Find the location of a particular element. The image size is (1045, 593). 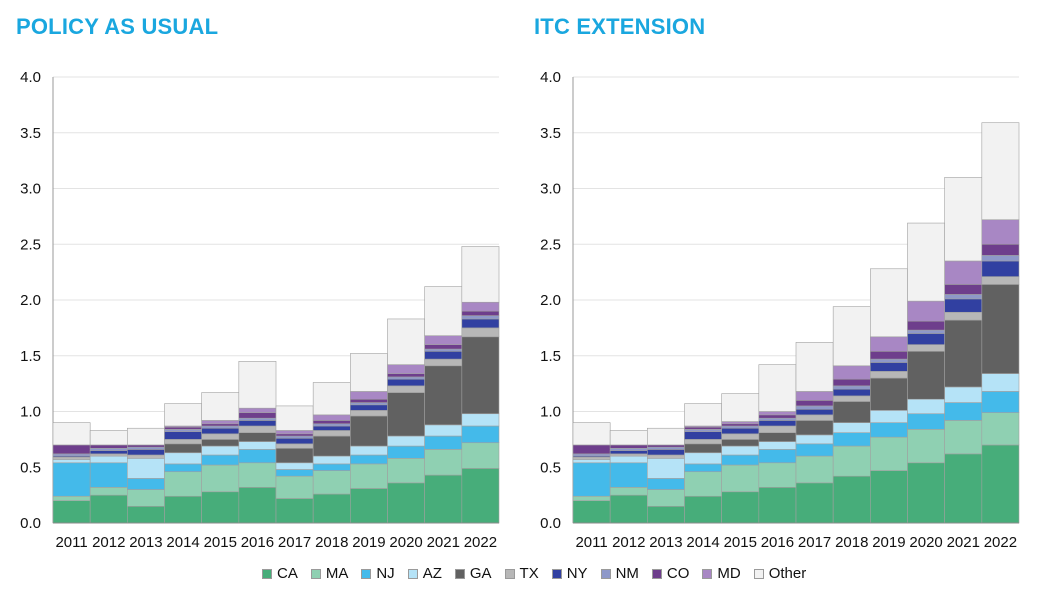

bar-segment-ma-2020 is located at coordinates (406, 471).